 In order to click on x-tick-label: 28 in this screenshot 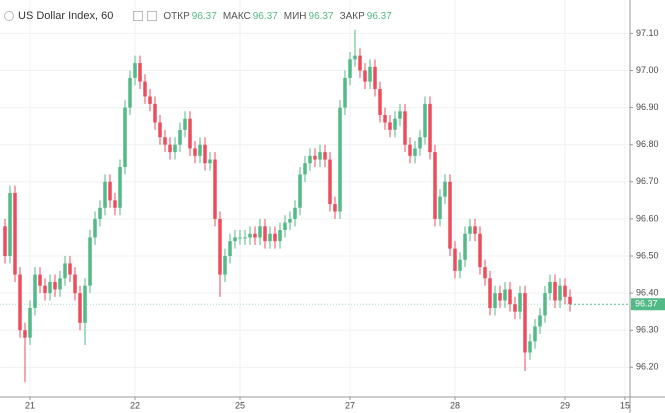, I will do `click(455, 405)`.